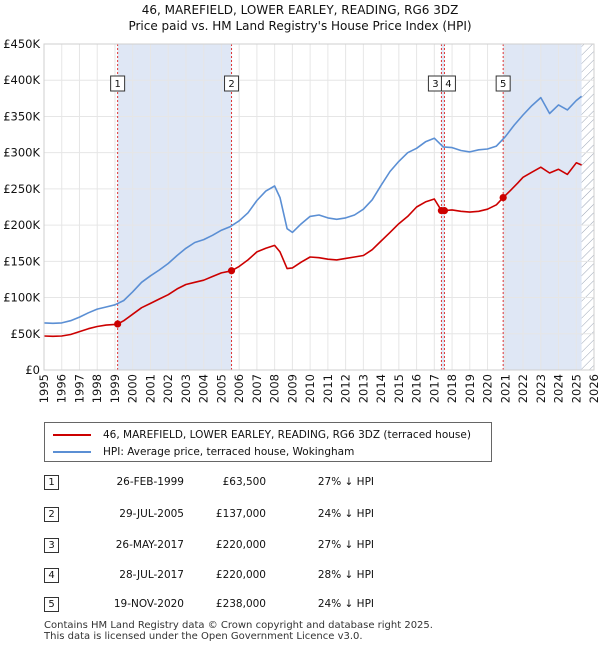 Image resolution: width=600 pixels, height=650 pixels. What do you see at coordinates (381, 388) in the screenshot?
I see `x-tick-label: 2014` at bounding box center [381, 388].